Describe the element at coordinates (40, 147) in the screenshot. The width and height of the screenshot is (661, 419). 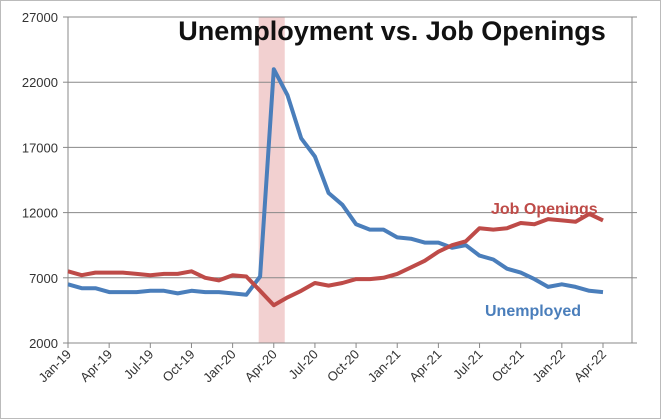
I see `y-tick-label: 17000` at that location.